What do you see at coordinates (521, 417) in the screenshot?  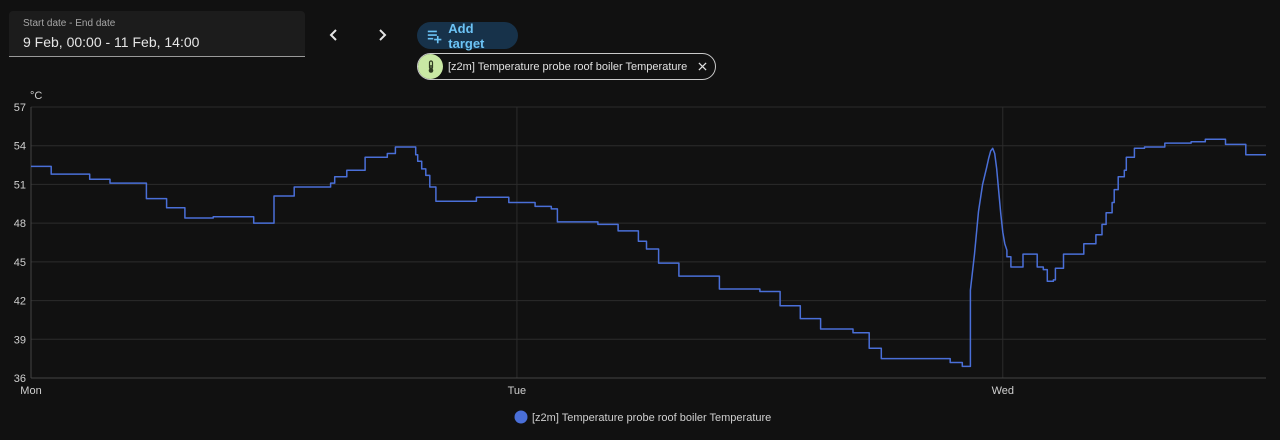 I see `legend-marker` at bounding box center [521, 417].